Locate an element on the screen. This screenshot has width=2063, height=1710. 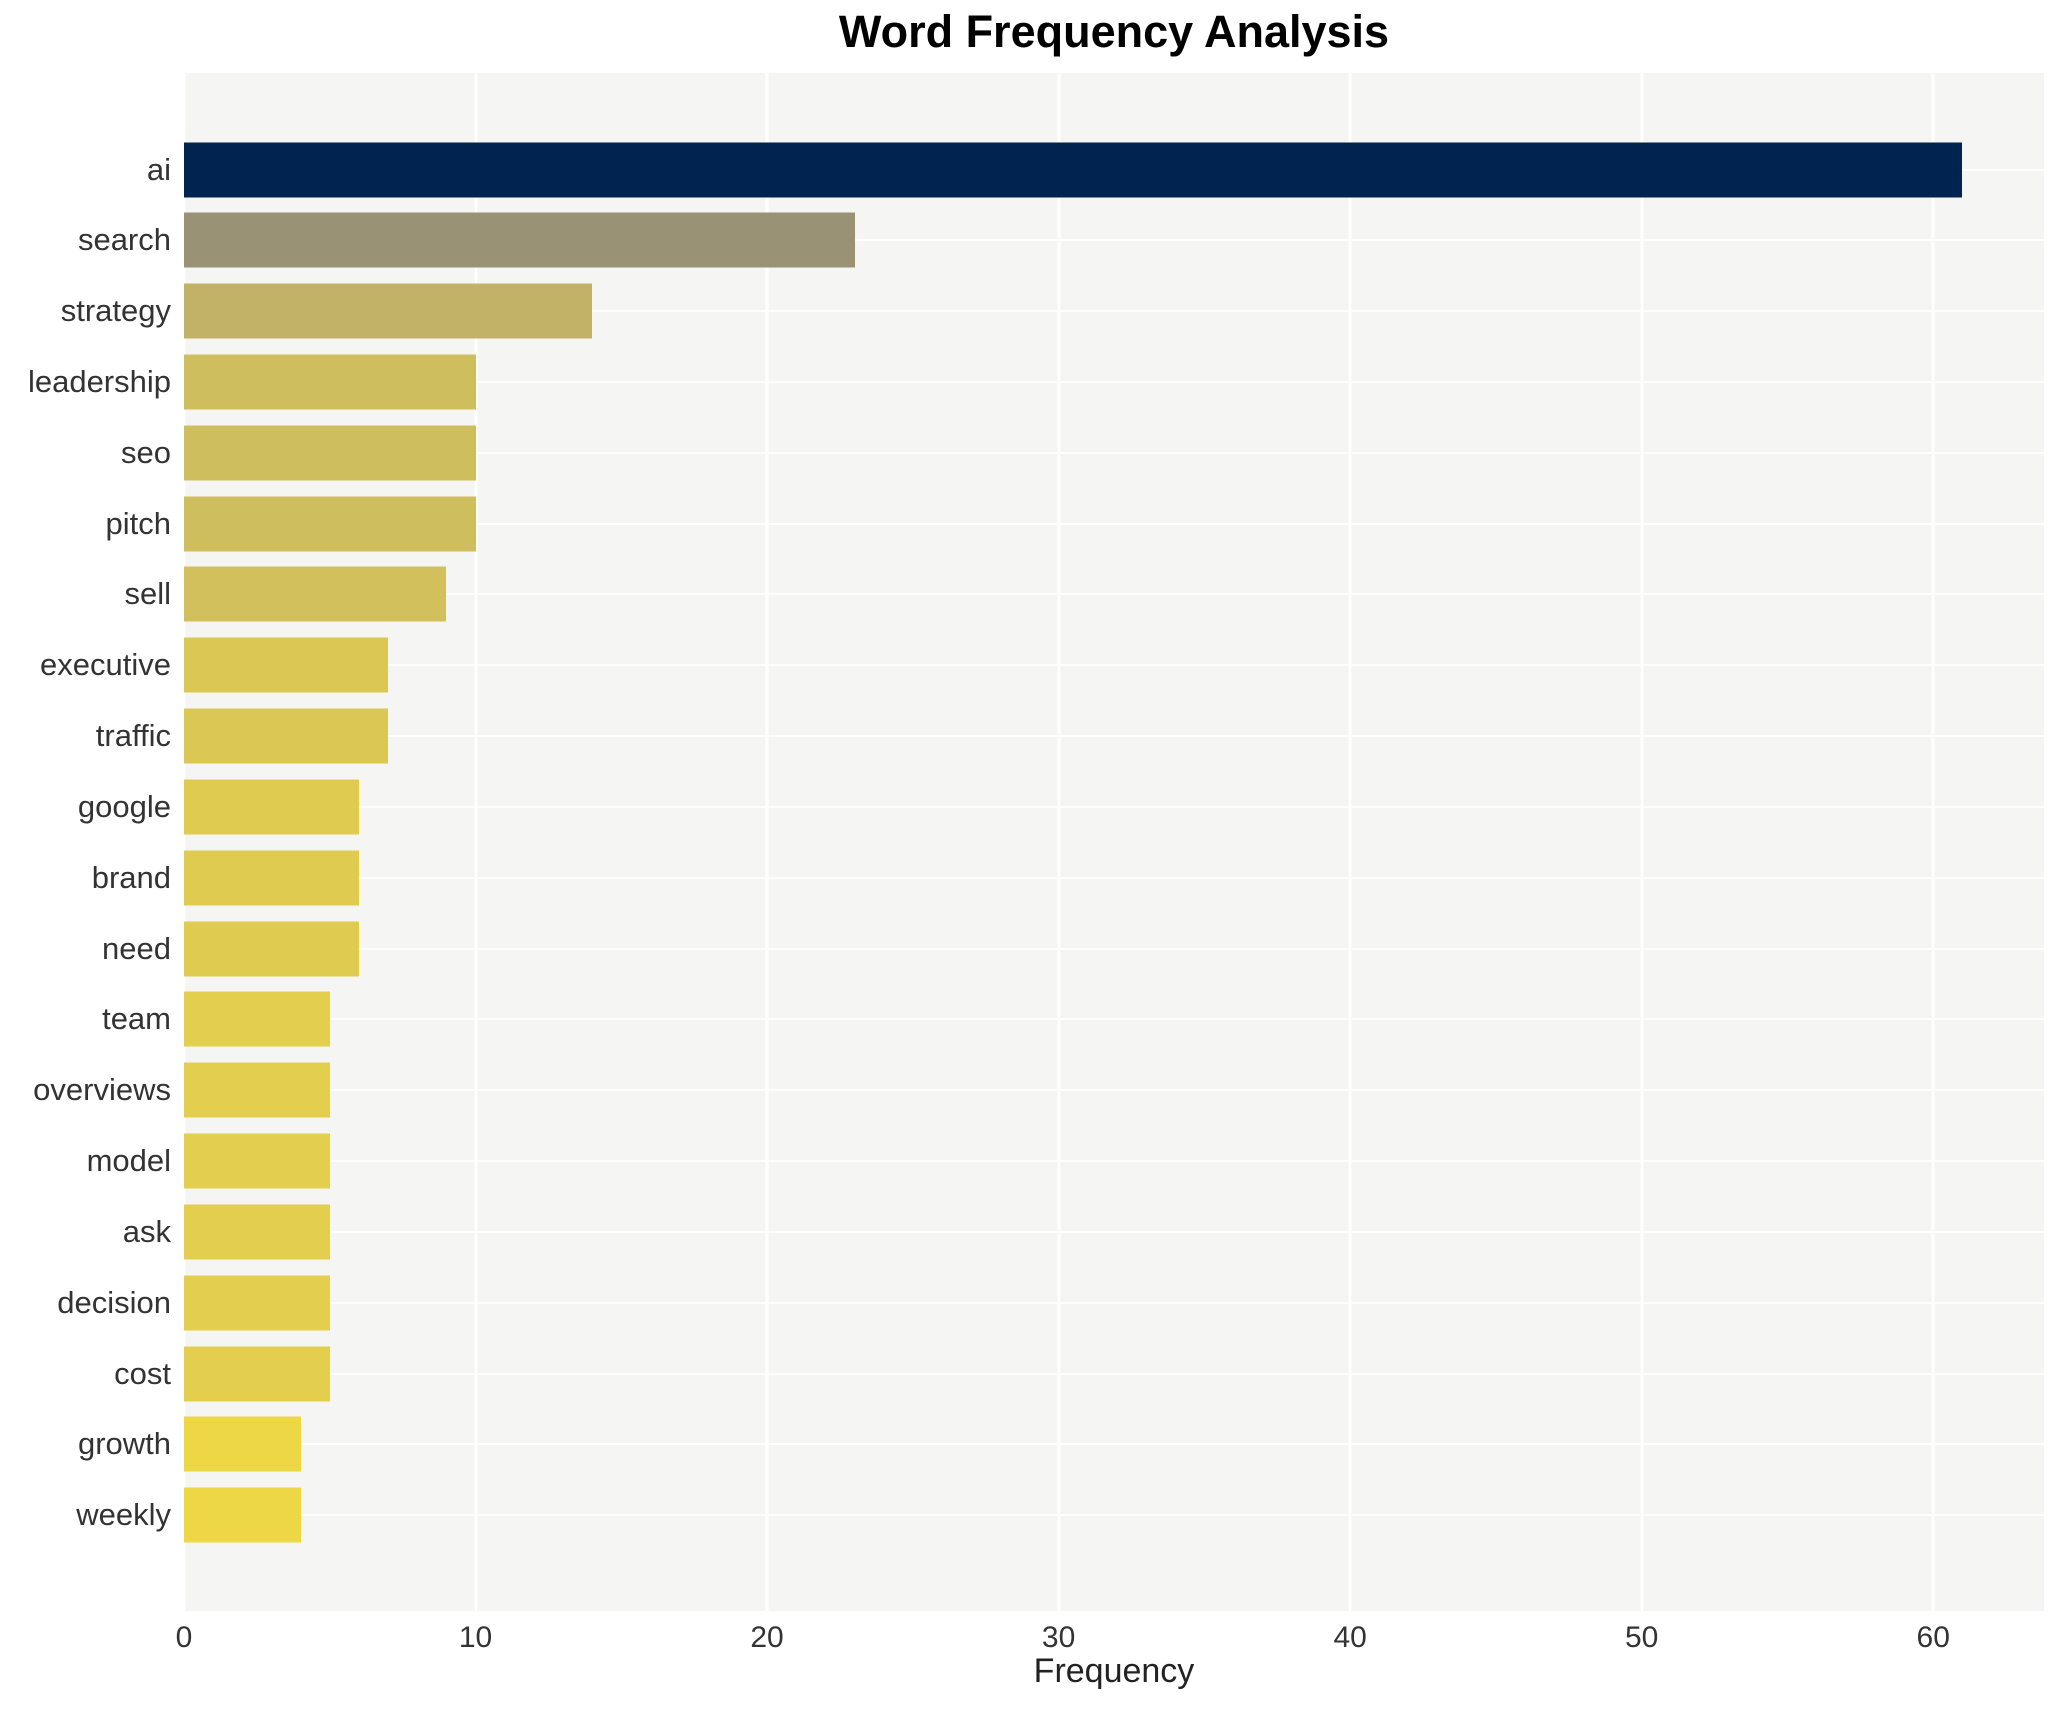
bar-row: overviews is located at coordinates (1038, 1090).